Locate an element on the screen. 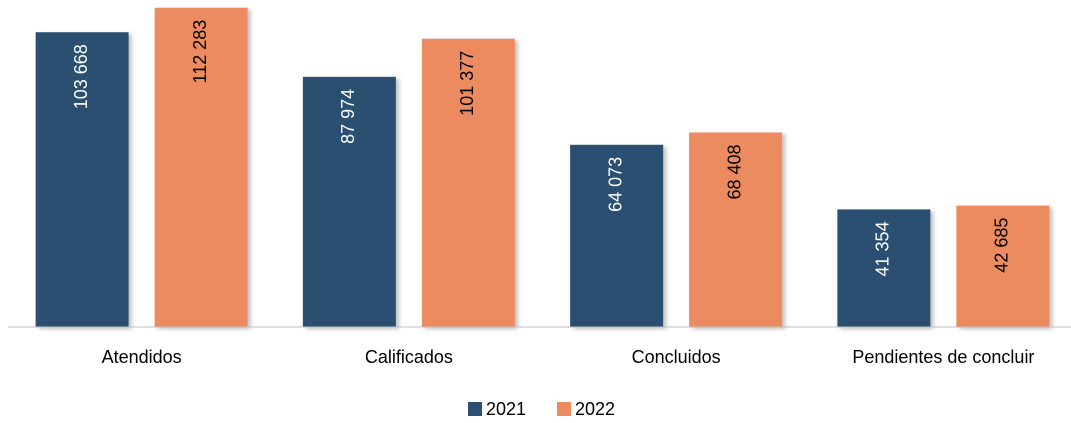  data-label: 41 354 is located at coordinates (883, 248).